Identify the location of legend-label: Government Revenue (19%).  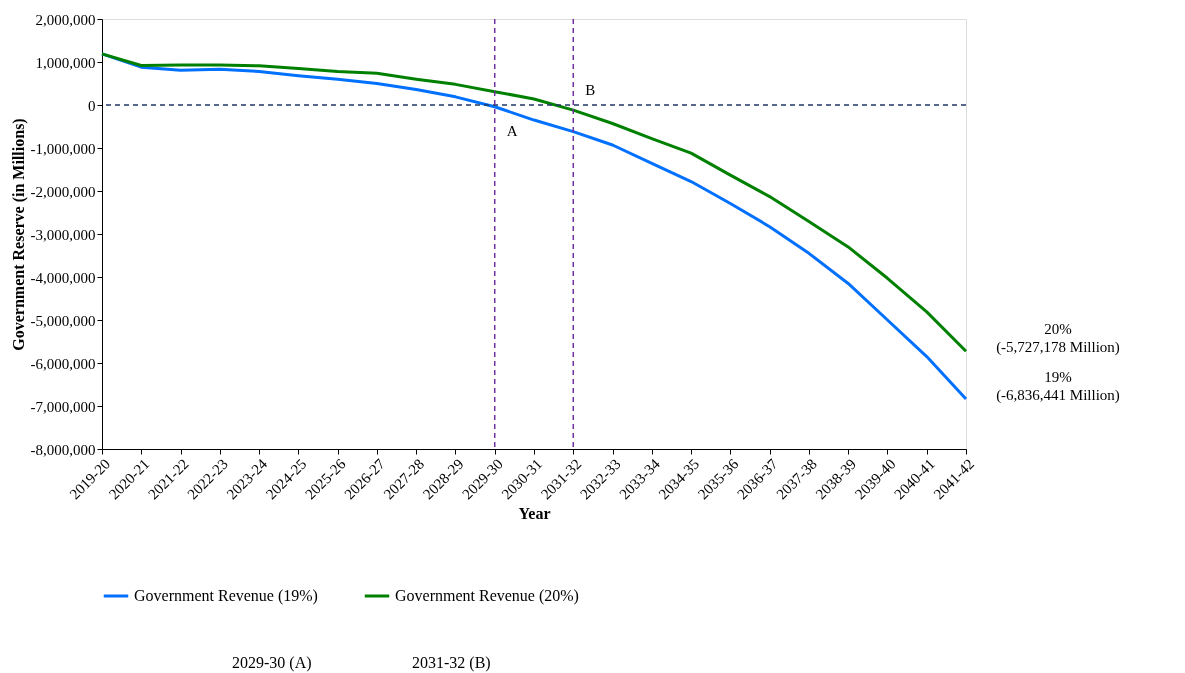
(226, 596).